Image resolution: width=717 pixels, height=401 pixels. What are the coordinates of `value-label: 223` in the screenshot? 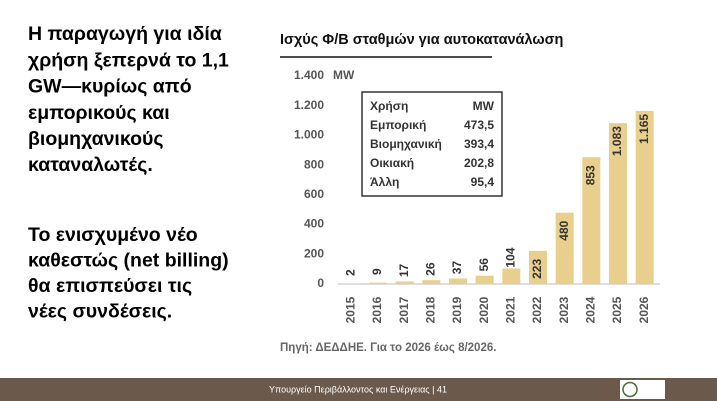 It's located at (537, 269).